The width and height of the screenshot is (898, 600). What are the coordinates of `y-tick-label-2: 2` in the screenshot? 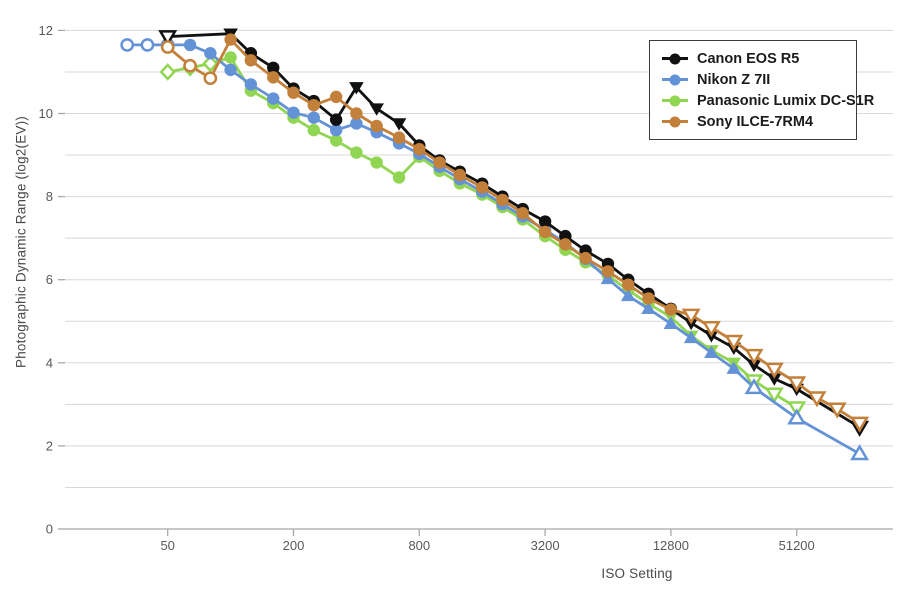 It's located at (49, 445).